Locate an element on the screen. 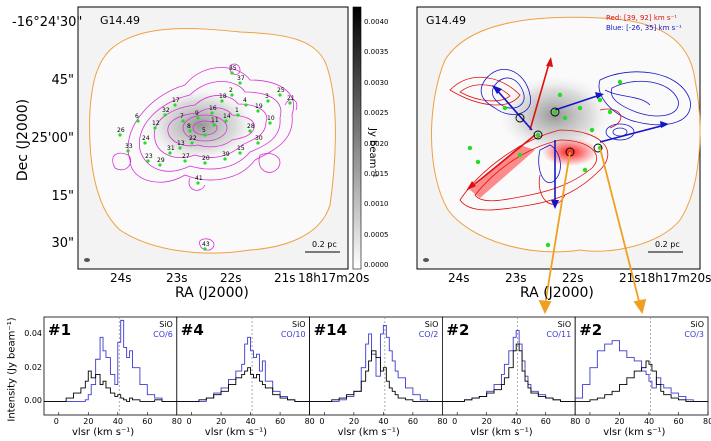 Image resolution: width=711 pixels, height=441 pixels. dec-tick-5: 30" is located at coordinates (62, 243).